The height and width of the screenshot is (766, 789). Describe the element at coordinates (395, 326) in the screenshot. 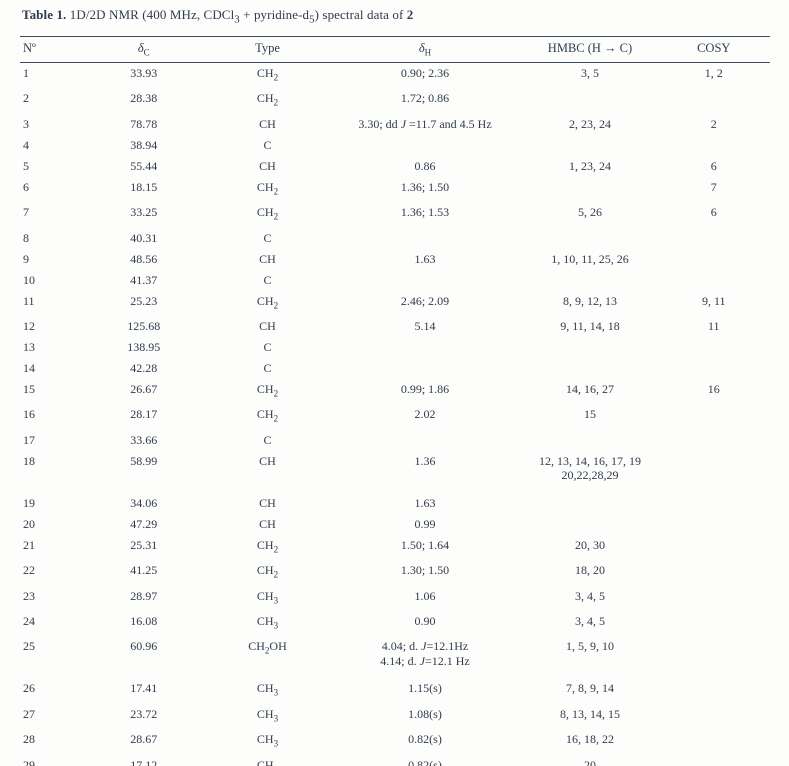

I see `table-row: 12 125.68 CH 5.14 9, 11, 14, 18 11` at that location.